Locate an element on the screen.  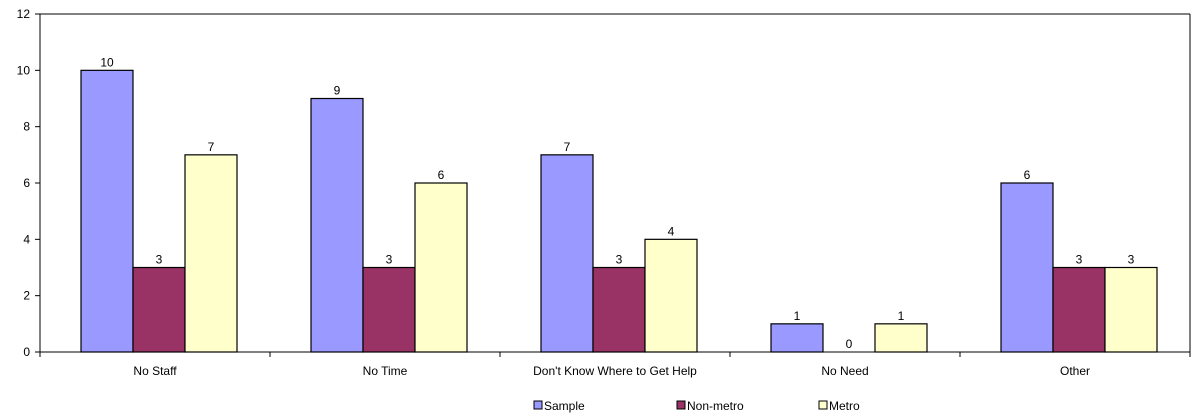
legend-label: Metro is located at coordinates (844, 406).